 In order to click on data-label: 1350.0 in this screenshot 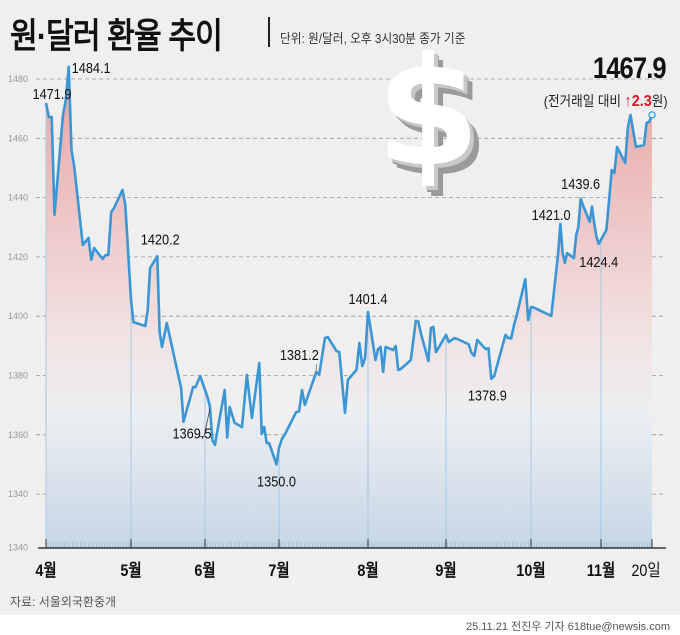, I will do `click(276, 480)`.